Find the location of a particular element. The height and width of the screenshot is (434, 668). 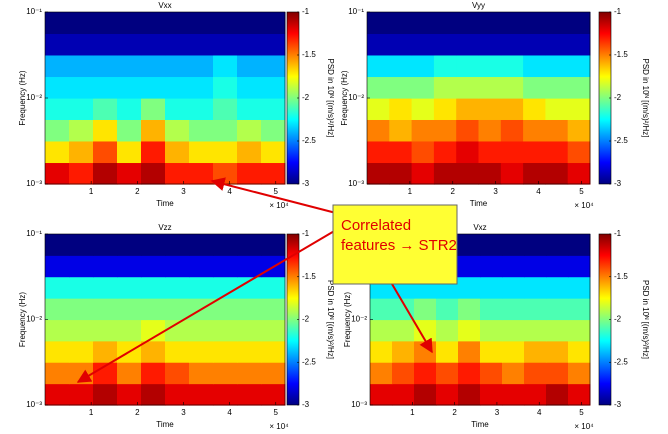

x-tick-label: 5 is located at coordinates (276, 191).